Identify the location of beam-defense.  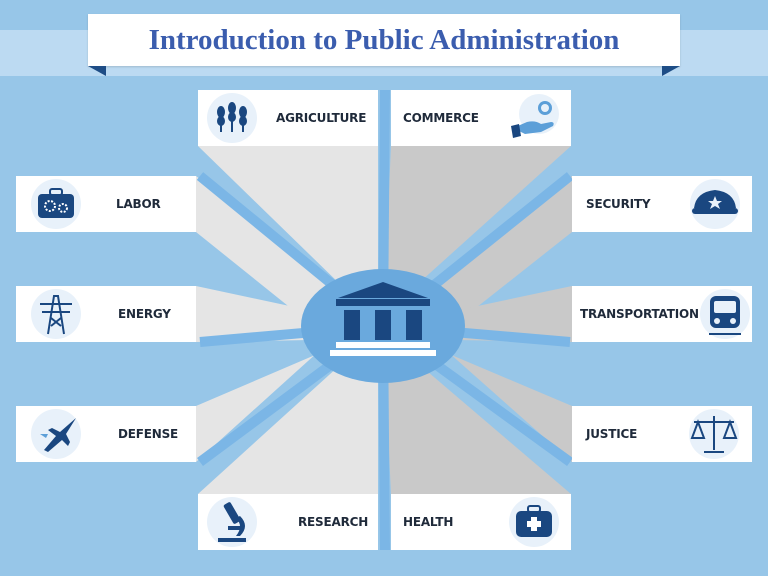
(289, 394).